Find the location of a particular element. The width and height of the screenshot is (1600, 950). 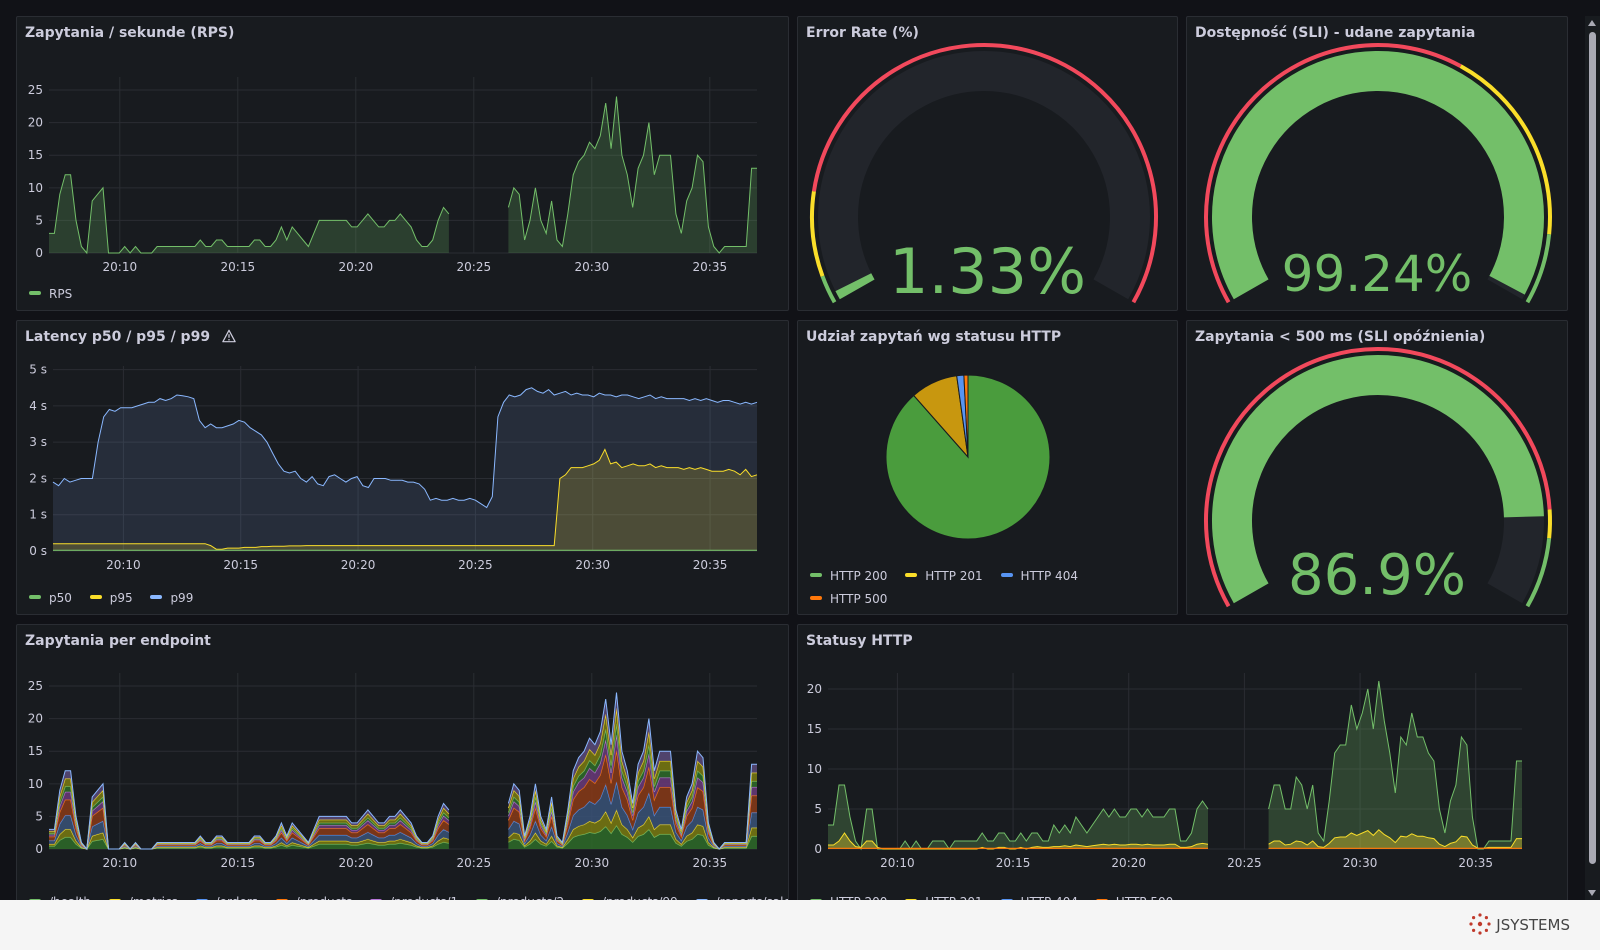

panel-title-per-endpoint: Zapytania per endpoint is located at coordinates (118, 641).